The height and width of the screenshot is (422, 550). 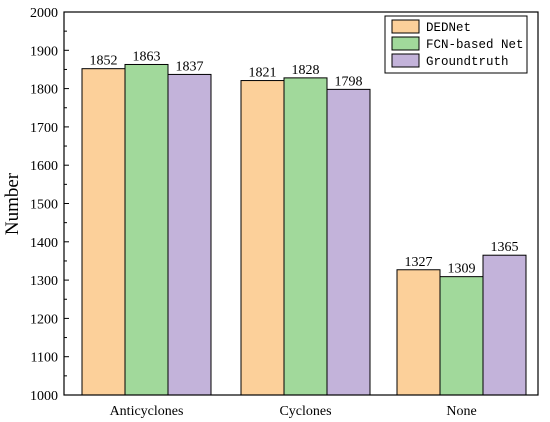 What do you see at coordinates (147, 411) in the screenshot?
I see `x-tick-label: Anticyclones` at bounding box center [147, 411].